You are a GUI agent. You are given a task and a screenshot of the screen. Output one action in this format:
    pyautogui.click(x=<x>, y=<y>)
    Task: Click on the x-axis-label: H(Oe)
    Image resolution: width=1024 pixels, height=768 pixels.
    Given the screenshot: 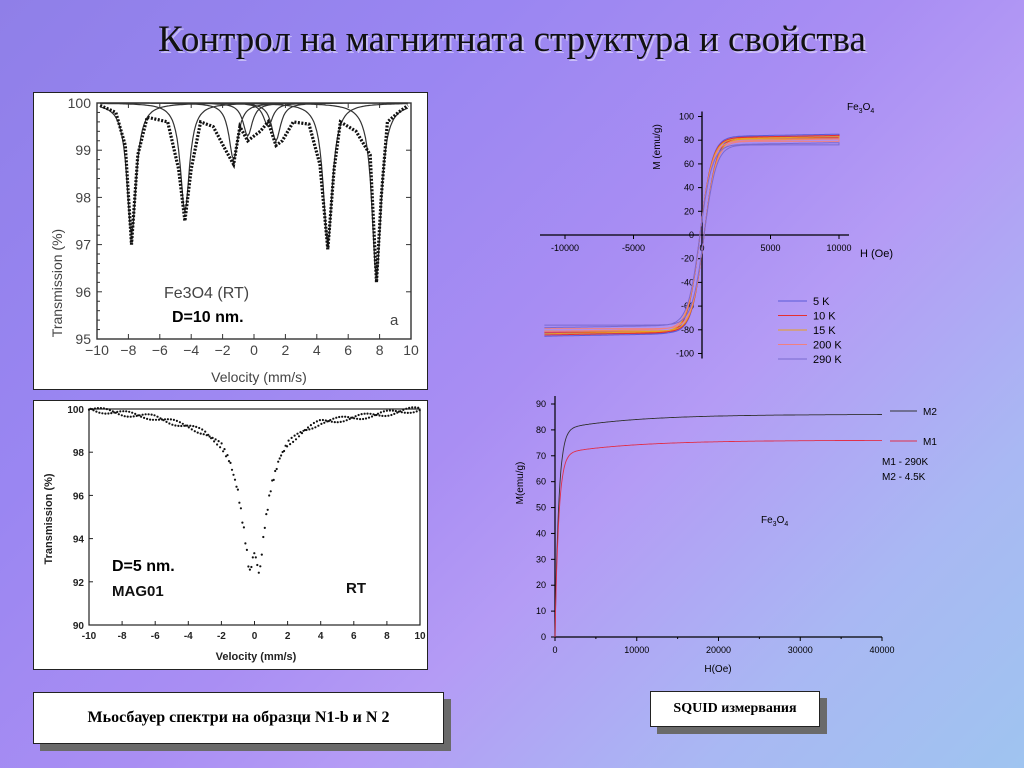 What is the action you would take?
    pyautogui.click(x=717, y=669)
    